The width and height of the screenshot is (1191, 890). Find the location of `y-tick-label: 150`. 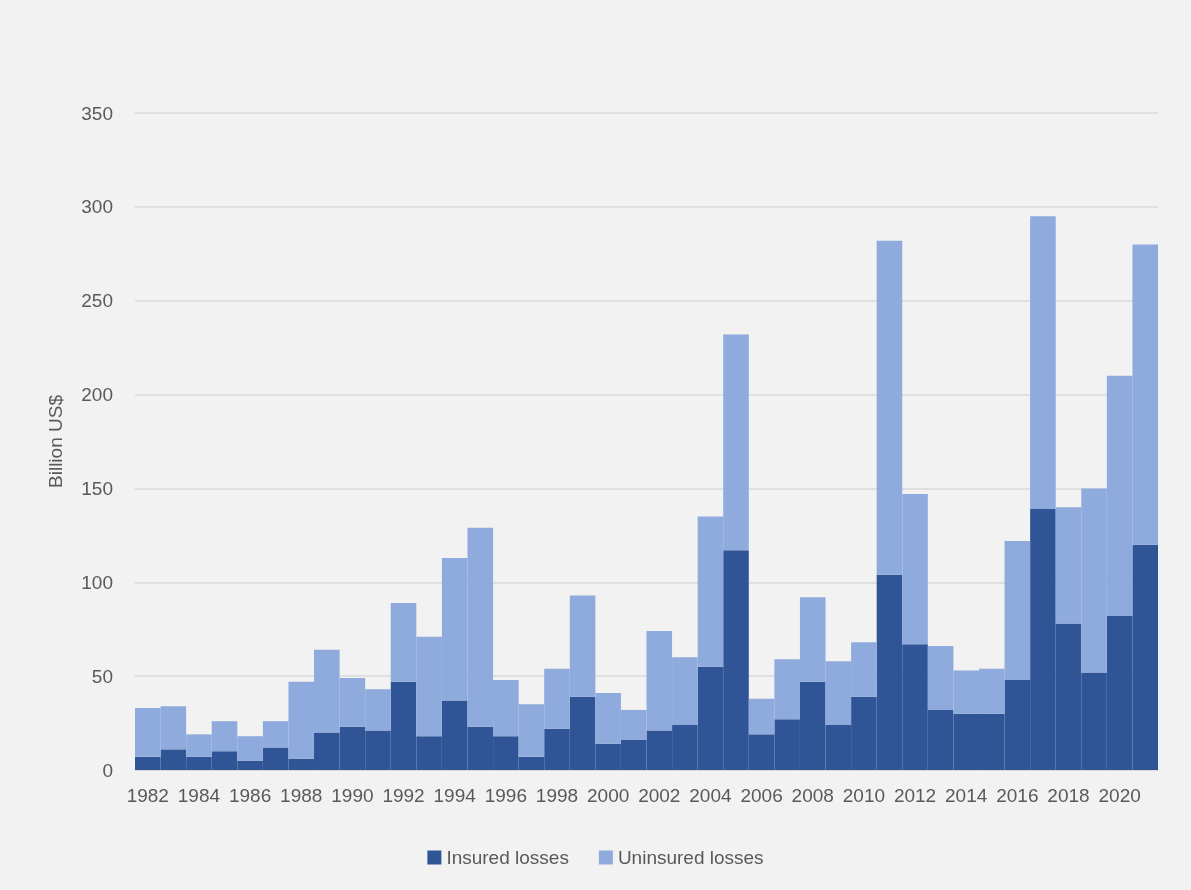

y-tick-label: 150 is located at coordinates (97, 488).